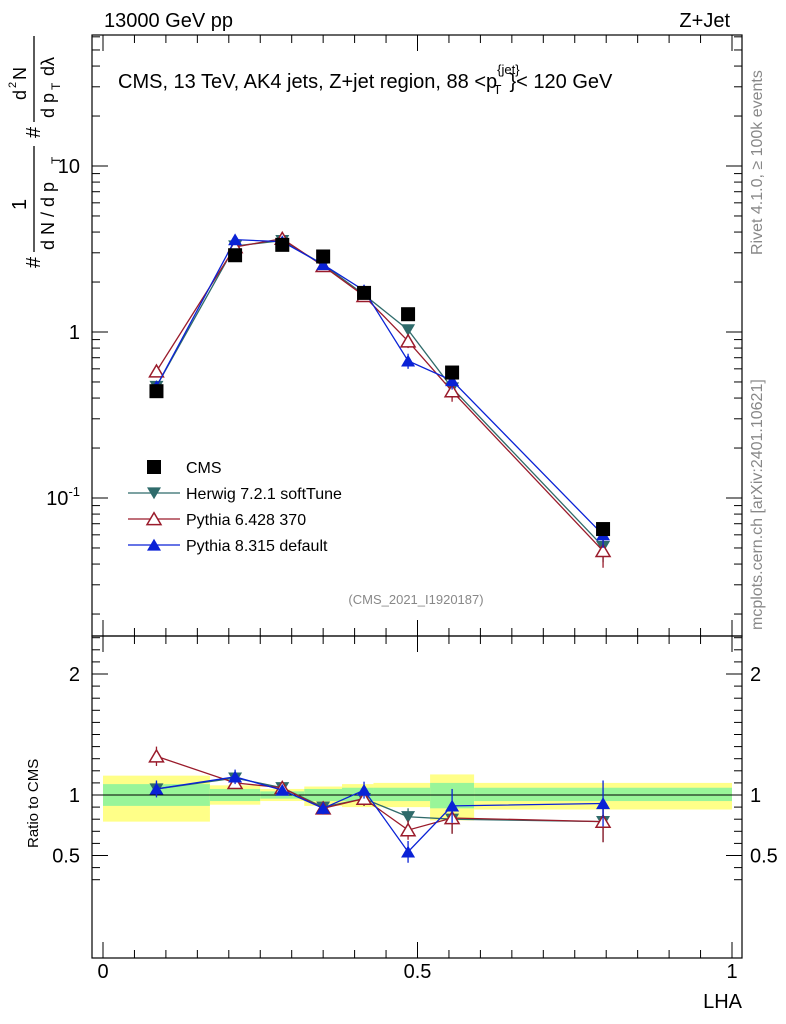 The height and width of the screenshot is (1024, 786). Describe the element at coordinates (246, 520) in the screenshot. I see `legend-label-pythia6: Pythia 6.428 370` at that location.